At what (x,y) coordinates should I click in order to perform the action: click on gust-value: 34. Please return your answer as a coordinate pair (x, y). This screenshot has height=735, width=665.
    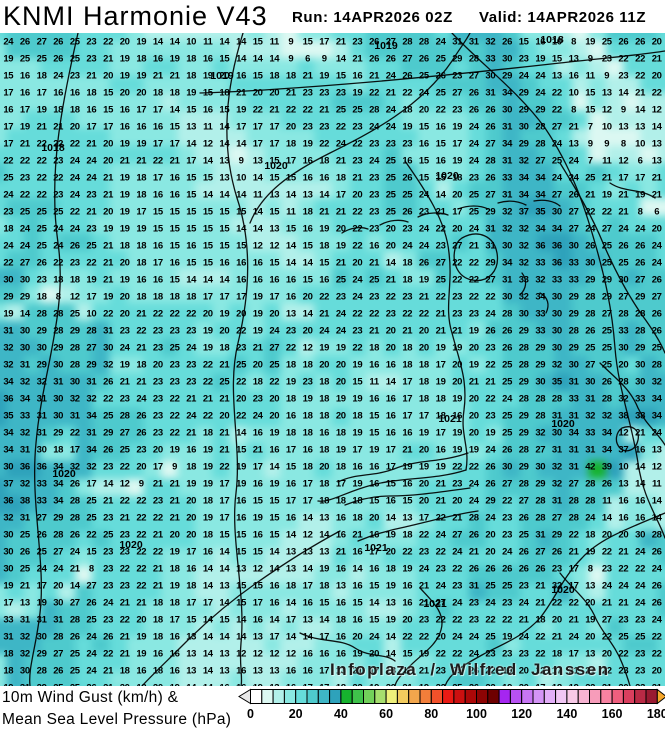
    Looking at the image, I should click on (8, 449).